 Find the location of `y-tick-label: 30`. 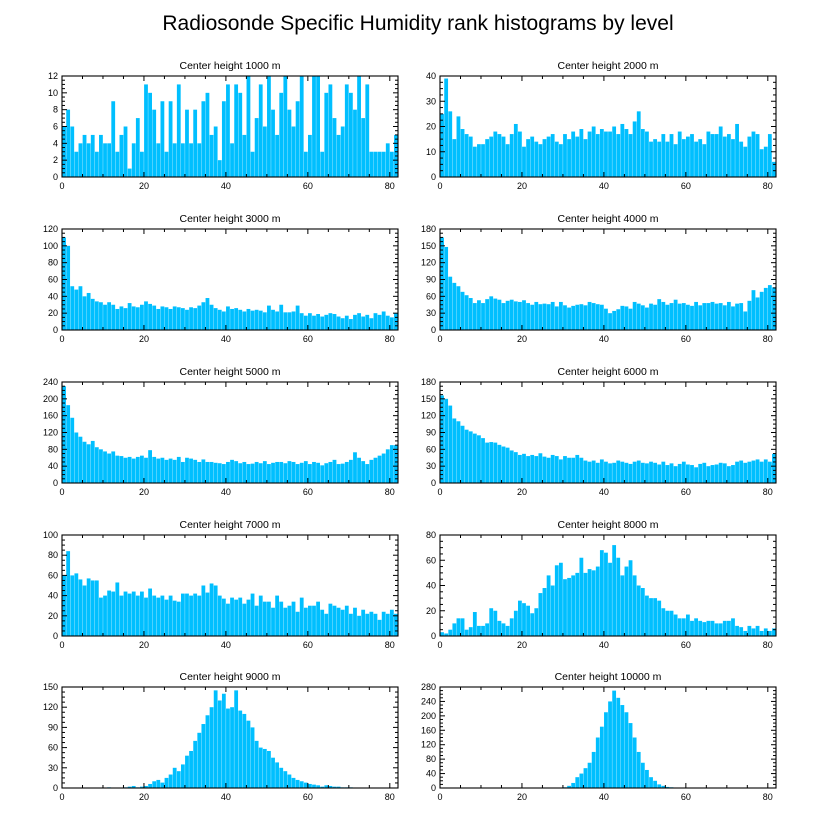

y-tick-label: 30 is located at coordinates (431, 313).